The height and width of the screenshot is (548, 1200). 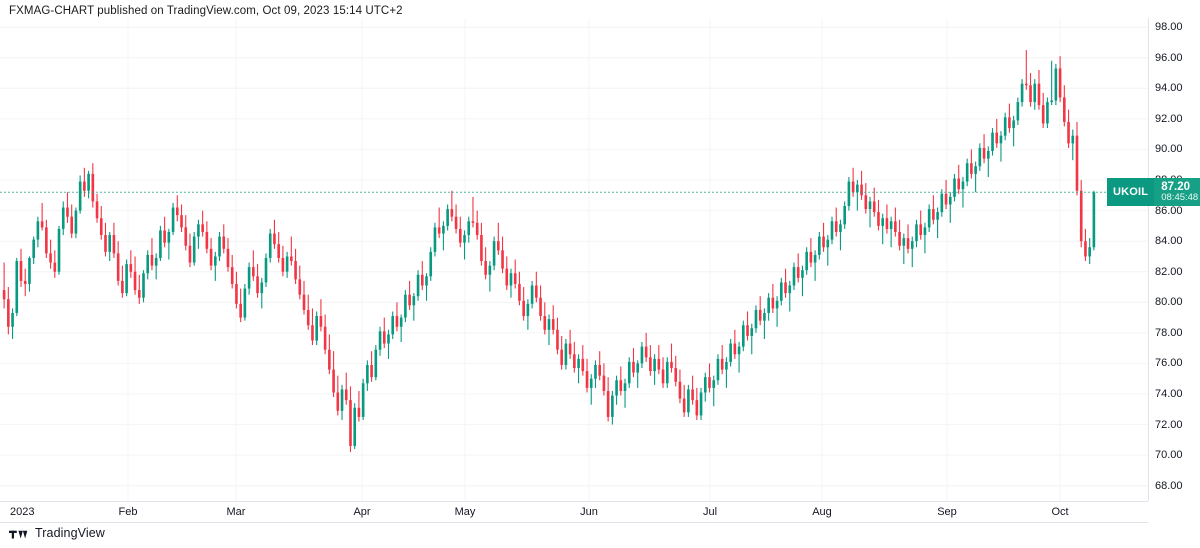 What do you see at coordinates (589, 512) in the screenshot?
I see `time-tick-label: Jun` at bounding box center [589, 512].